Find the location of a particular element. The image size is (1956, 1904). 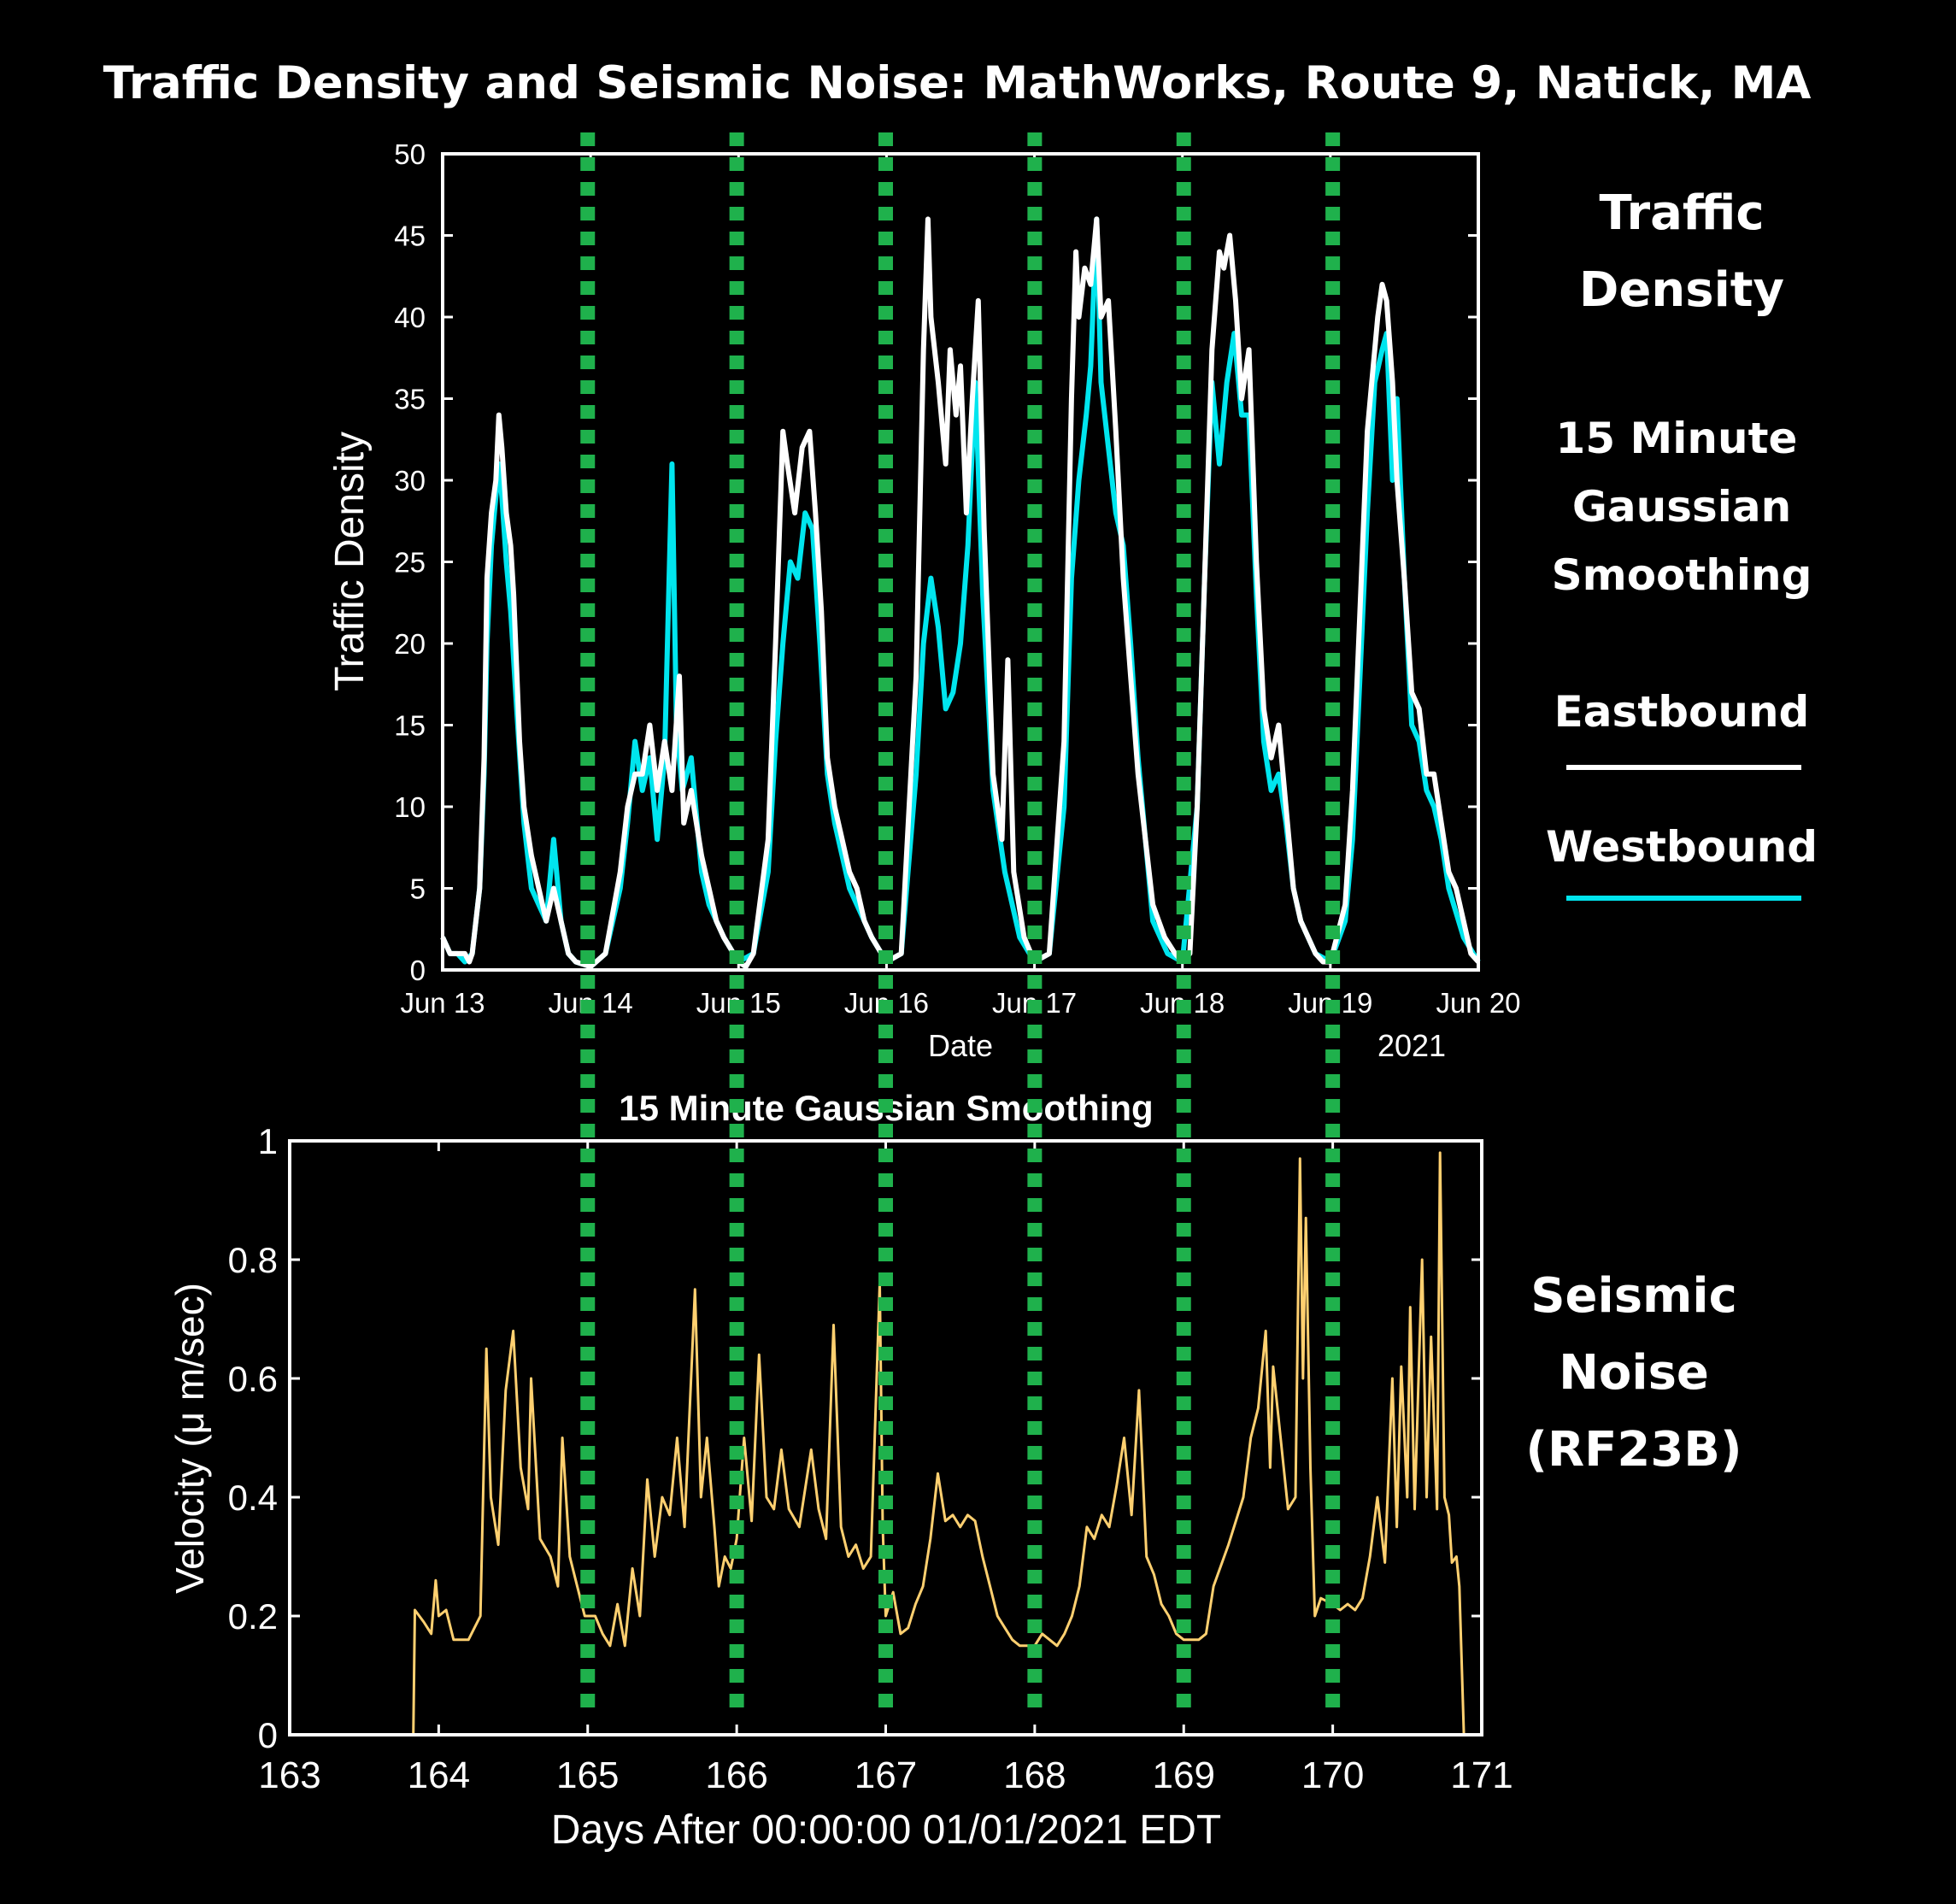

x-tick-label: 163 is located at coordinates (289, 1775).